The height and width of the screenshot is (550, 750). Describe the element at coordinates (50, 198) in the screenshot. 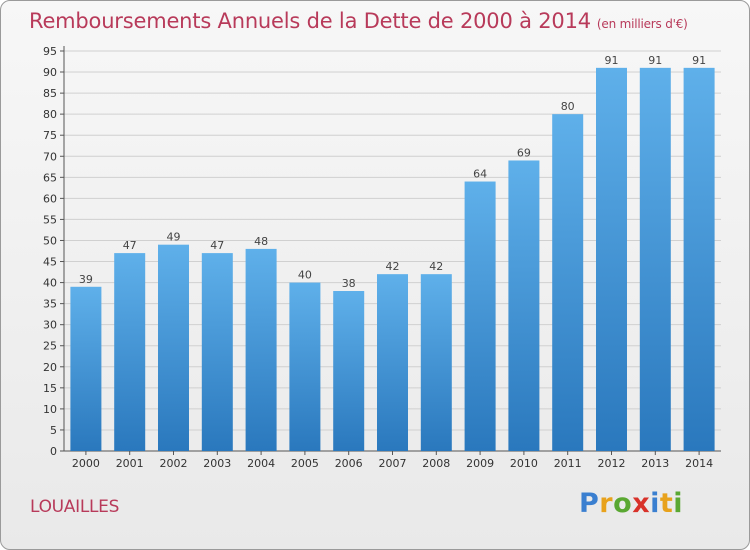

I see `y-tick-label: 60` at that location.